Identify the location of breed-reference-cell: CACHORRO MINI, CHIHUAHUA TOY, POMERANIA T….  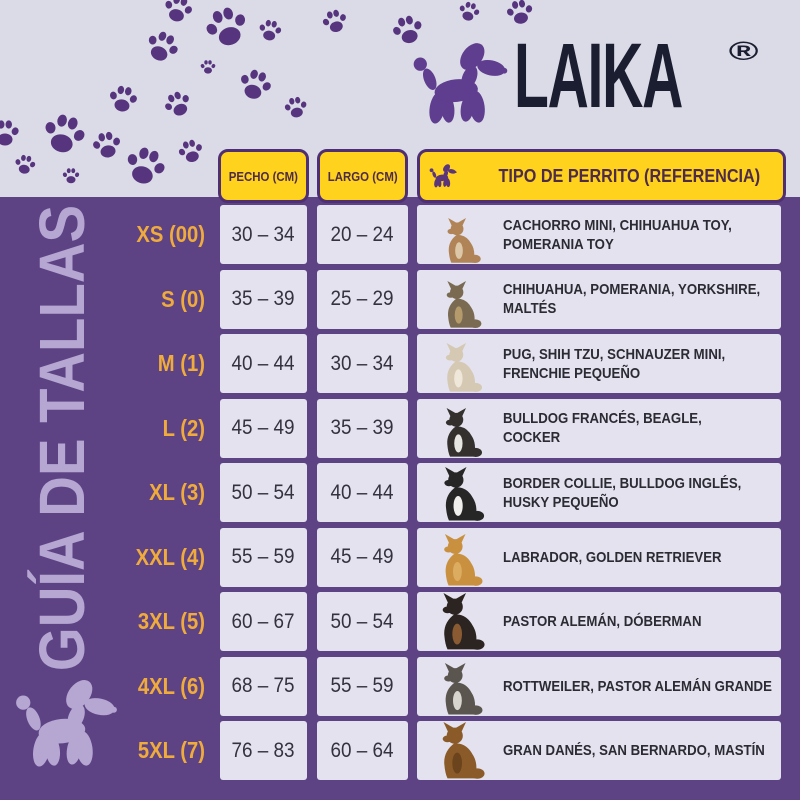
(599, 234).